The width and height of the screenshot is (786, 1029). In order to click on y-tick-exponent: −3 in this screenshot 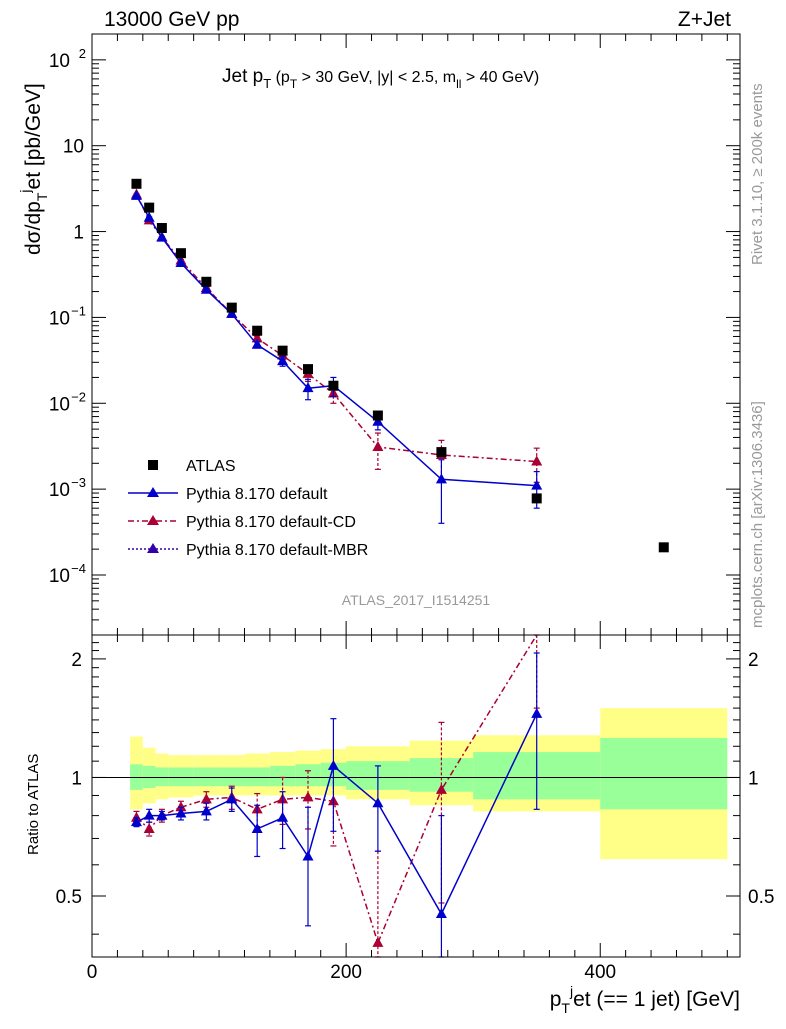, I will do `click(78, 482)`.